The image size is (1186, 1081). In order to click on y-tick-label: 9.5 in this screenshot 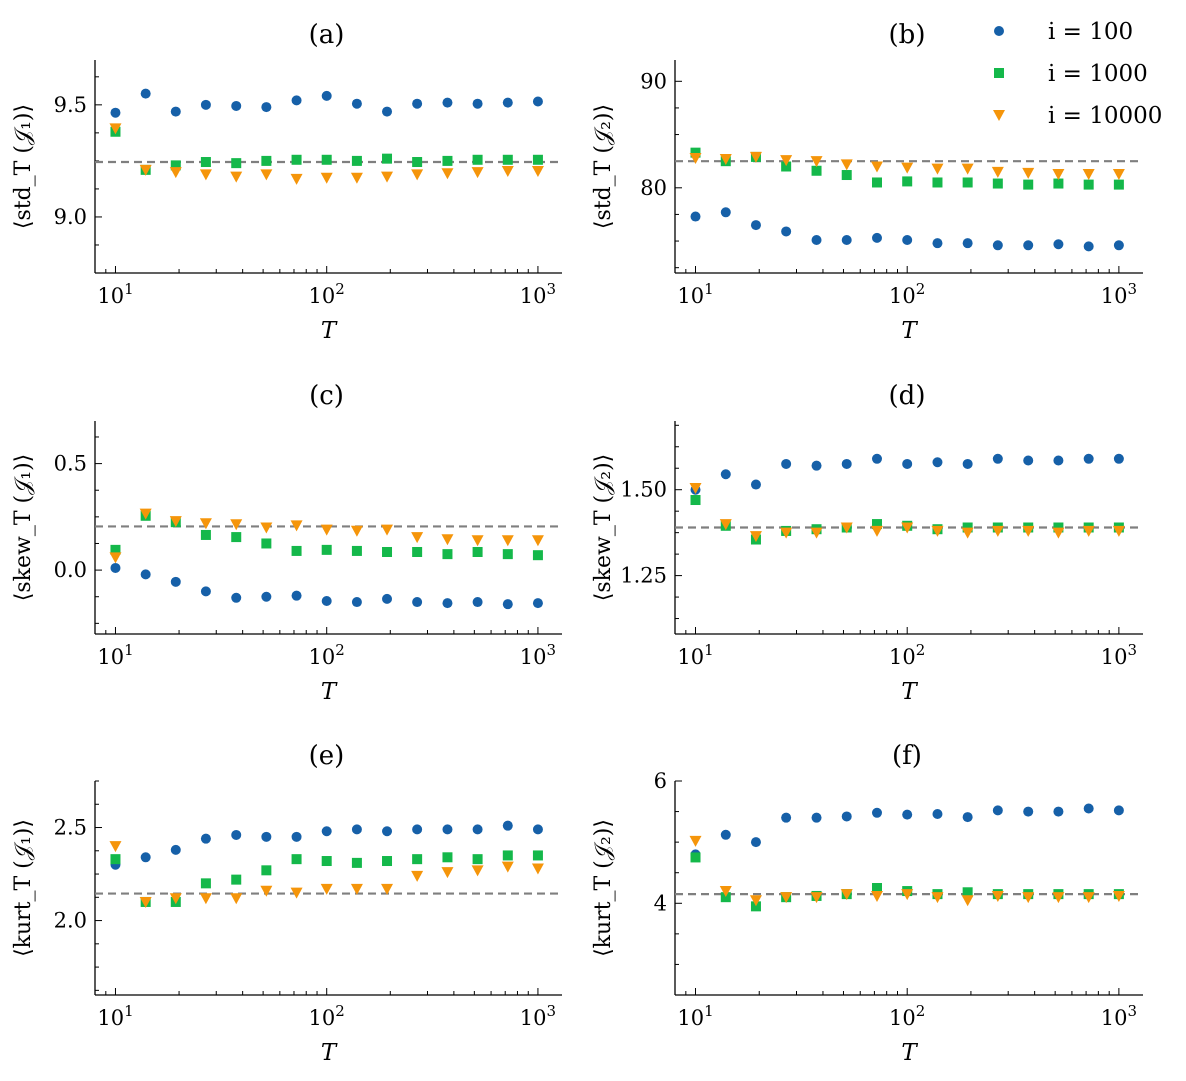, I will do `click(70, 105)`.